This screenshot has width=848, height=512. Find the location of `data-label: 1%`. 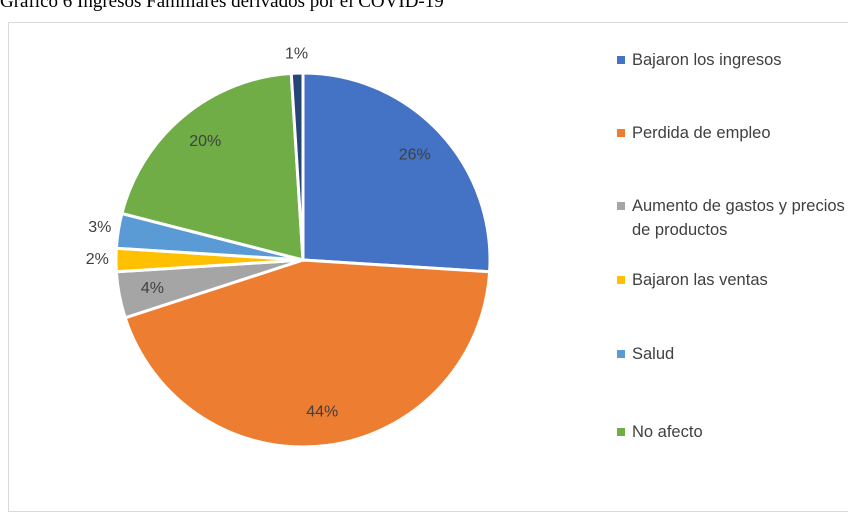

data-label: 1% is located at coordinates (296, 54).